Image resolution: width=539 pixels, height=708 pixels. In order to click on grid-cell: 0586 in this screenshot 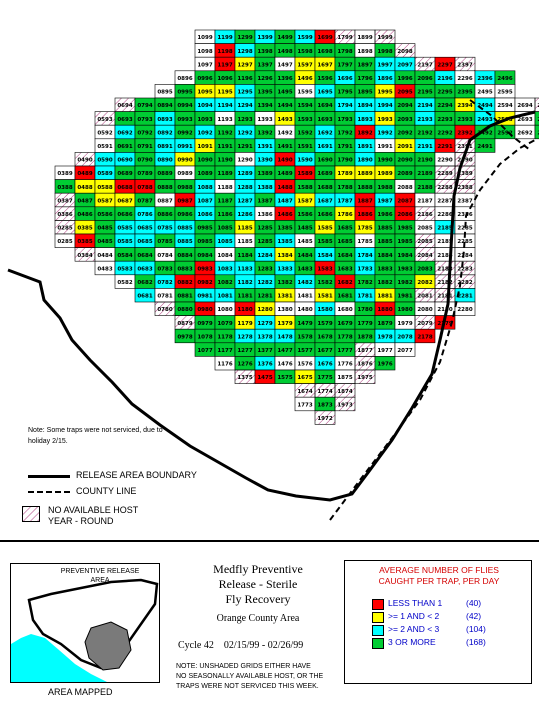, I will do `click(105, 213)`.